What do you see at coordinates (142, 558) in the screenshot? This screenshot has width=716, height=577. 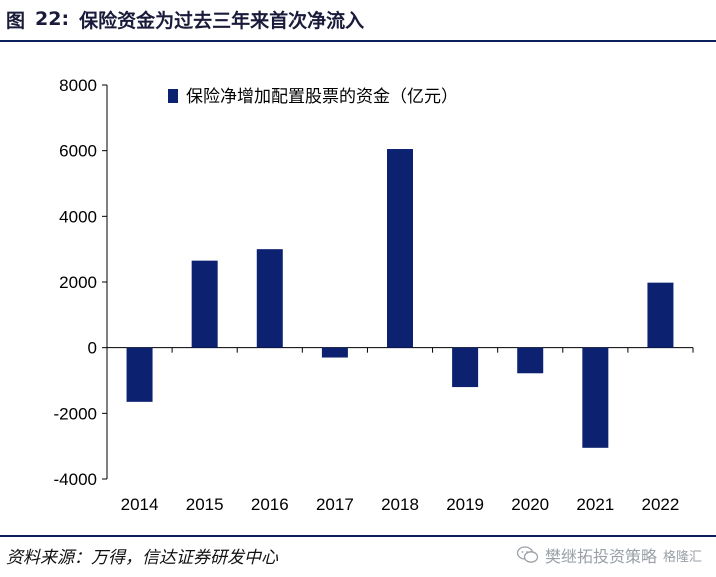 I see `source-note: 资料来源：万得，信达证券研发中心` at bounding box center [142, 558].